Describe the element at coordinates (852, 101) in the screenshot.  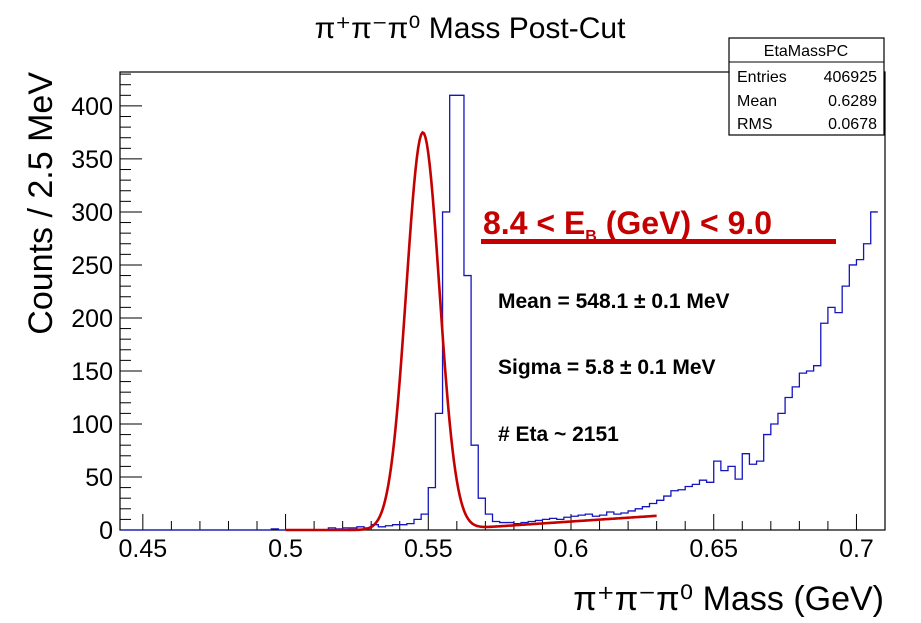
I see `stats-value-mean: 0.6289` at that location.